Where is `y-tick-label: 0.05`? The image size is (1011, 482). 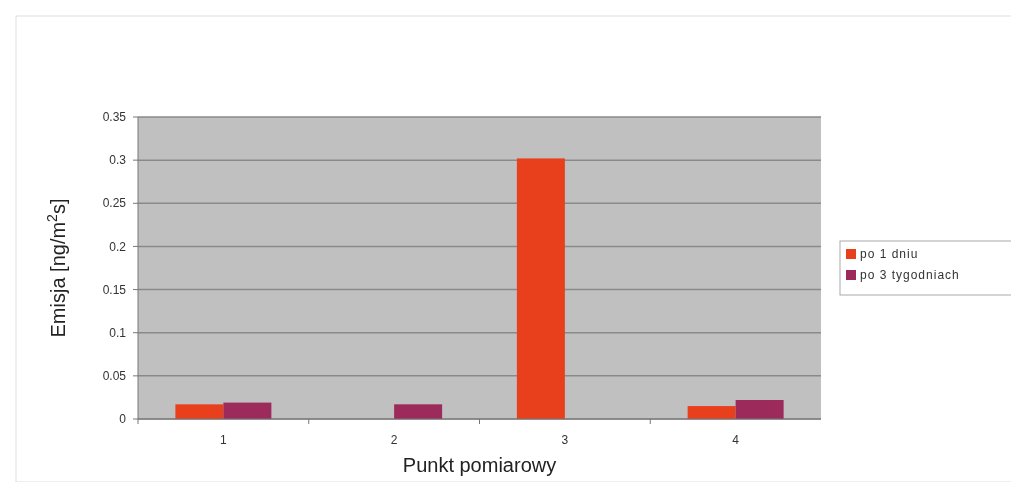
y-tick-label: 0.05 is located at coordinates (114, 376).